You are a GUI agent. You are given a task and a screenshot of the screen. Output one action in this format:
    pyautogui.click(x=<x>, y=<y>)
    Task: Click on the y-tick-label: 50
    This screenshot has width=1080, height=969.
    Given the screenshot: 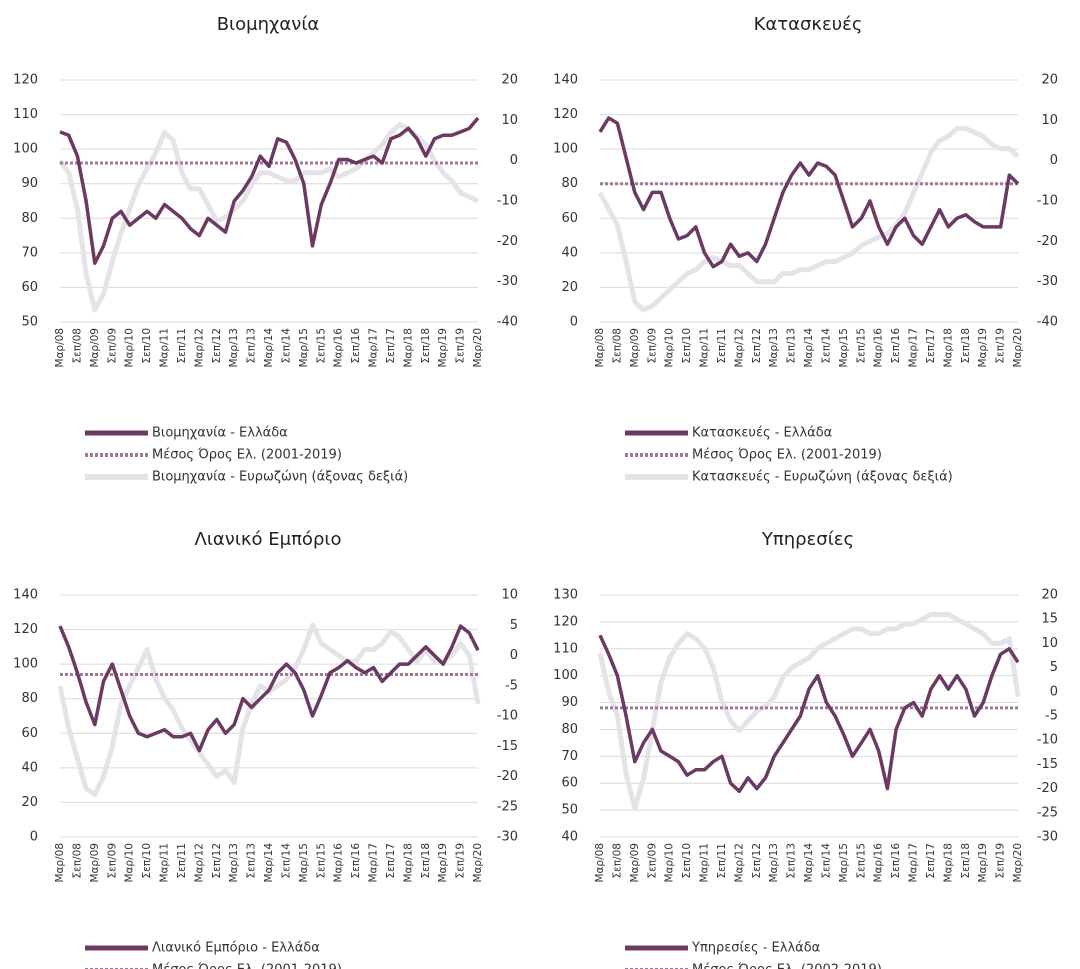 What is the action you would take?
    pyautogui.click(x=29, y=322)
    